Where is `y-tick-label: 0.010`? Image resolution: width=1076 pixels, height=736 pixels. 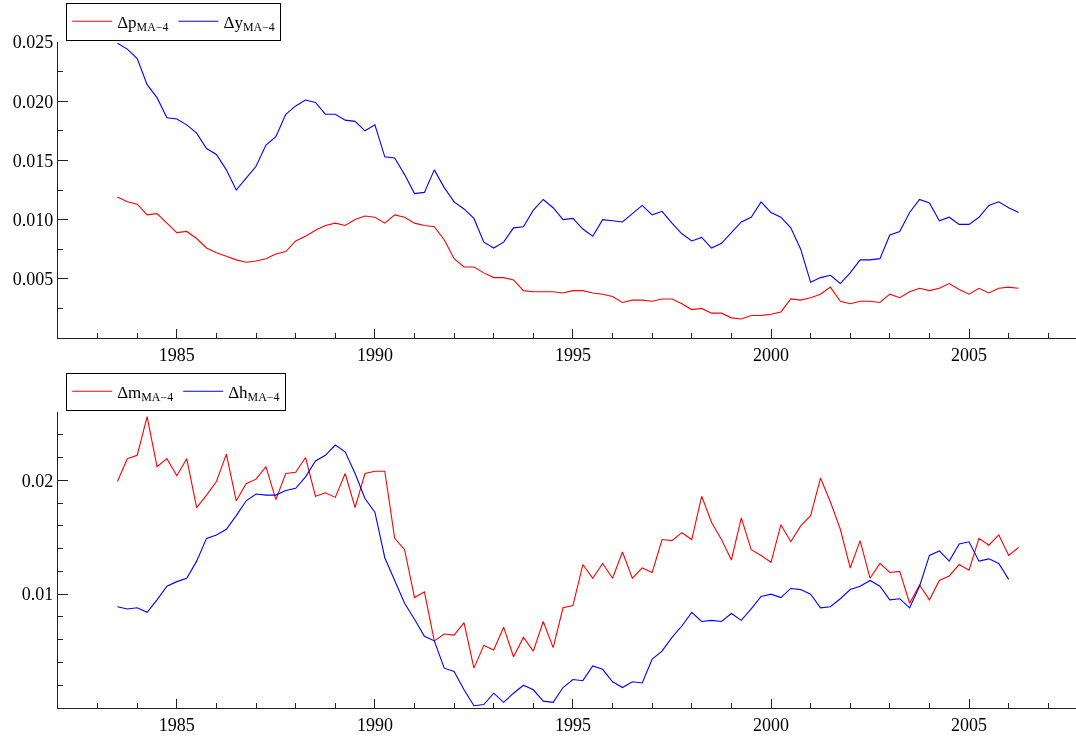 y-tick-label: 0.010 is located at coordinates (33, 219).